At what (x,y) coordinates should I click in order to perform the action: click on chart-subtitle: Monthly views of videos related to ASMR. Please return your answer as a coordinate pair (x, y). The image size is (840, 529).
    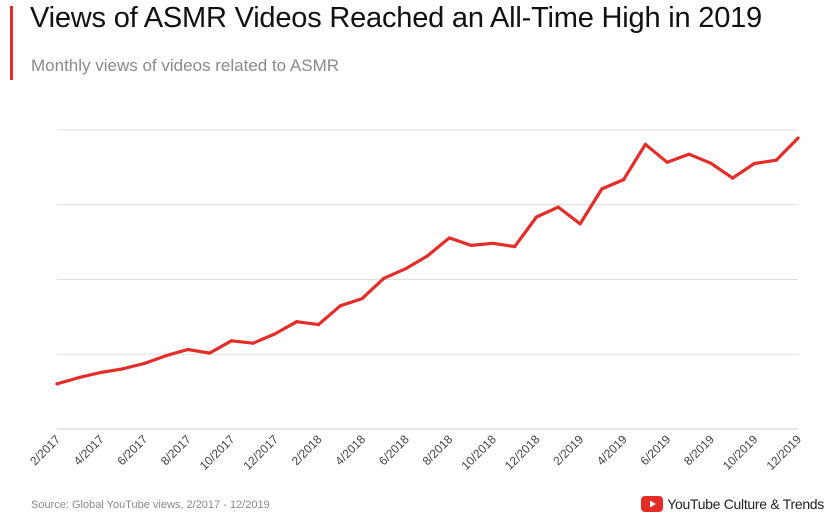
    Looking at the image, I should click on (185, 65).